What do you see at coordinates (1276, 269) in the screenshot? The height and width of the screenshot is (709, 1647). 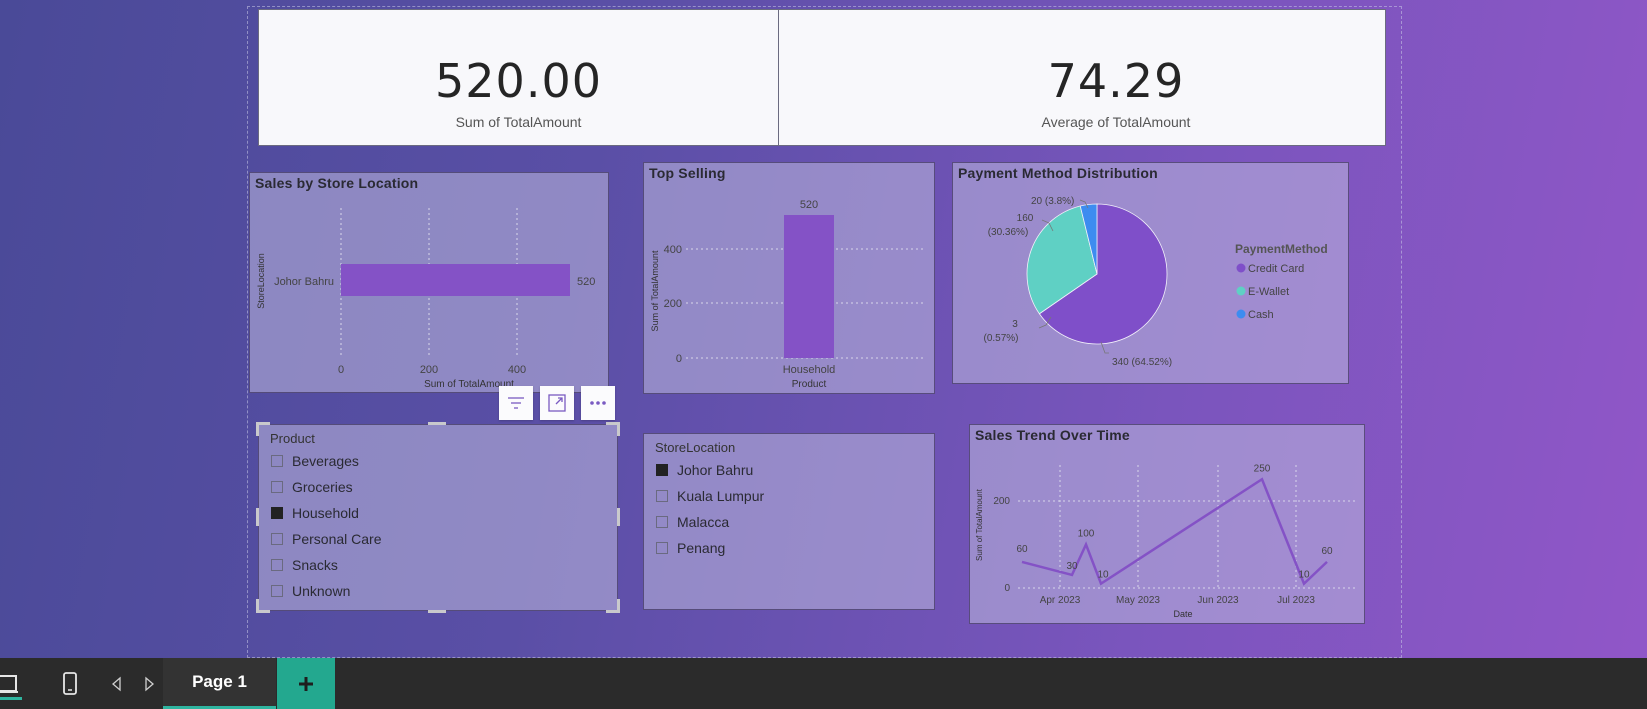 I see `legend-label: Credit Card` at bounding box center [1276, 269].